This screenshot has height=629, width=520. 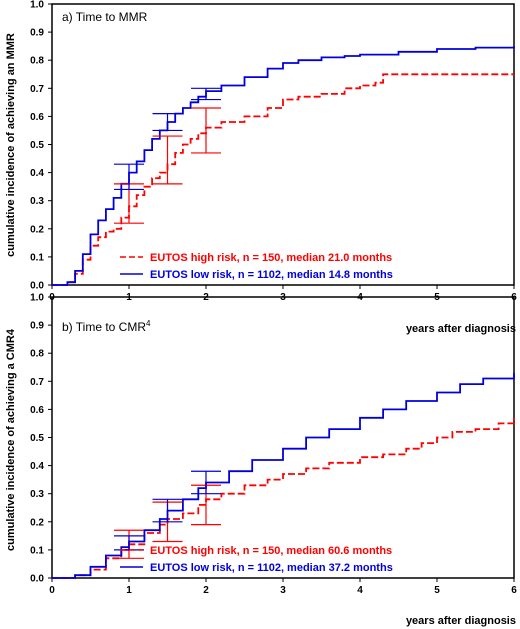 I want to click on x-tick-label: 6, so click(x=514, y=590).